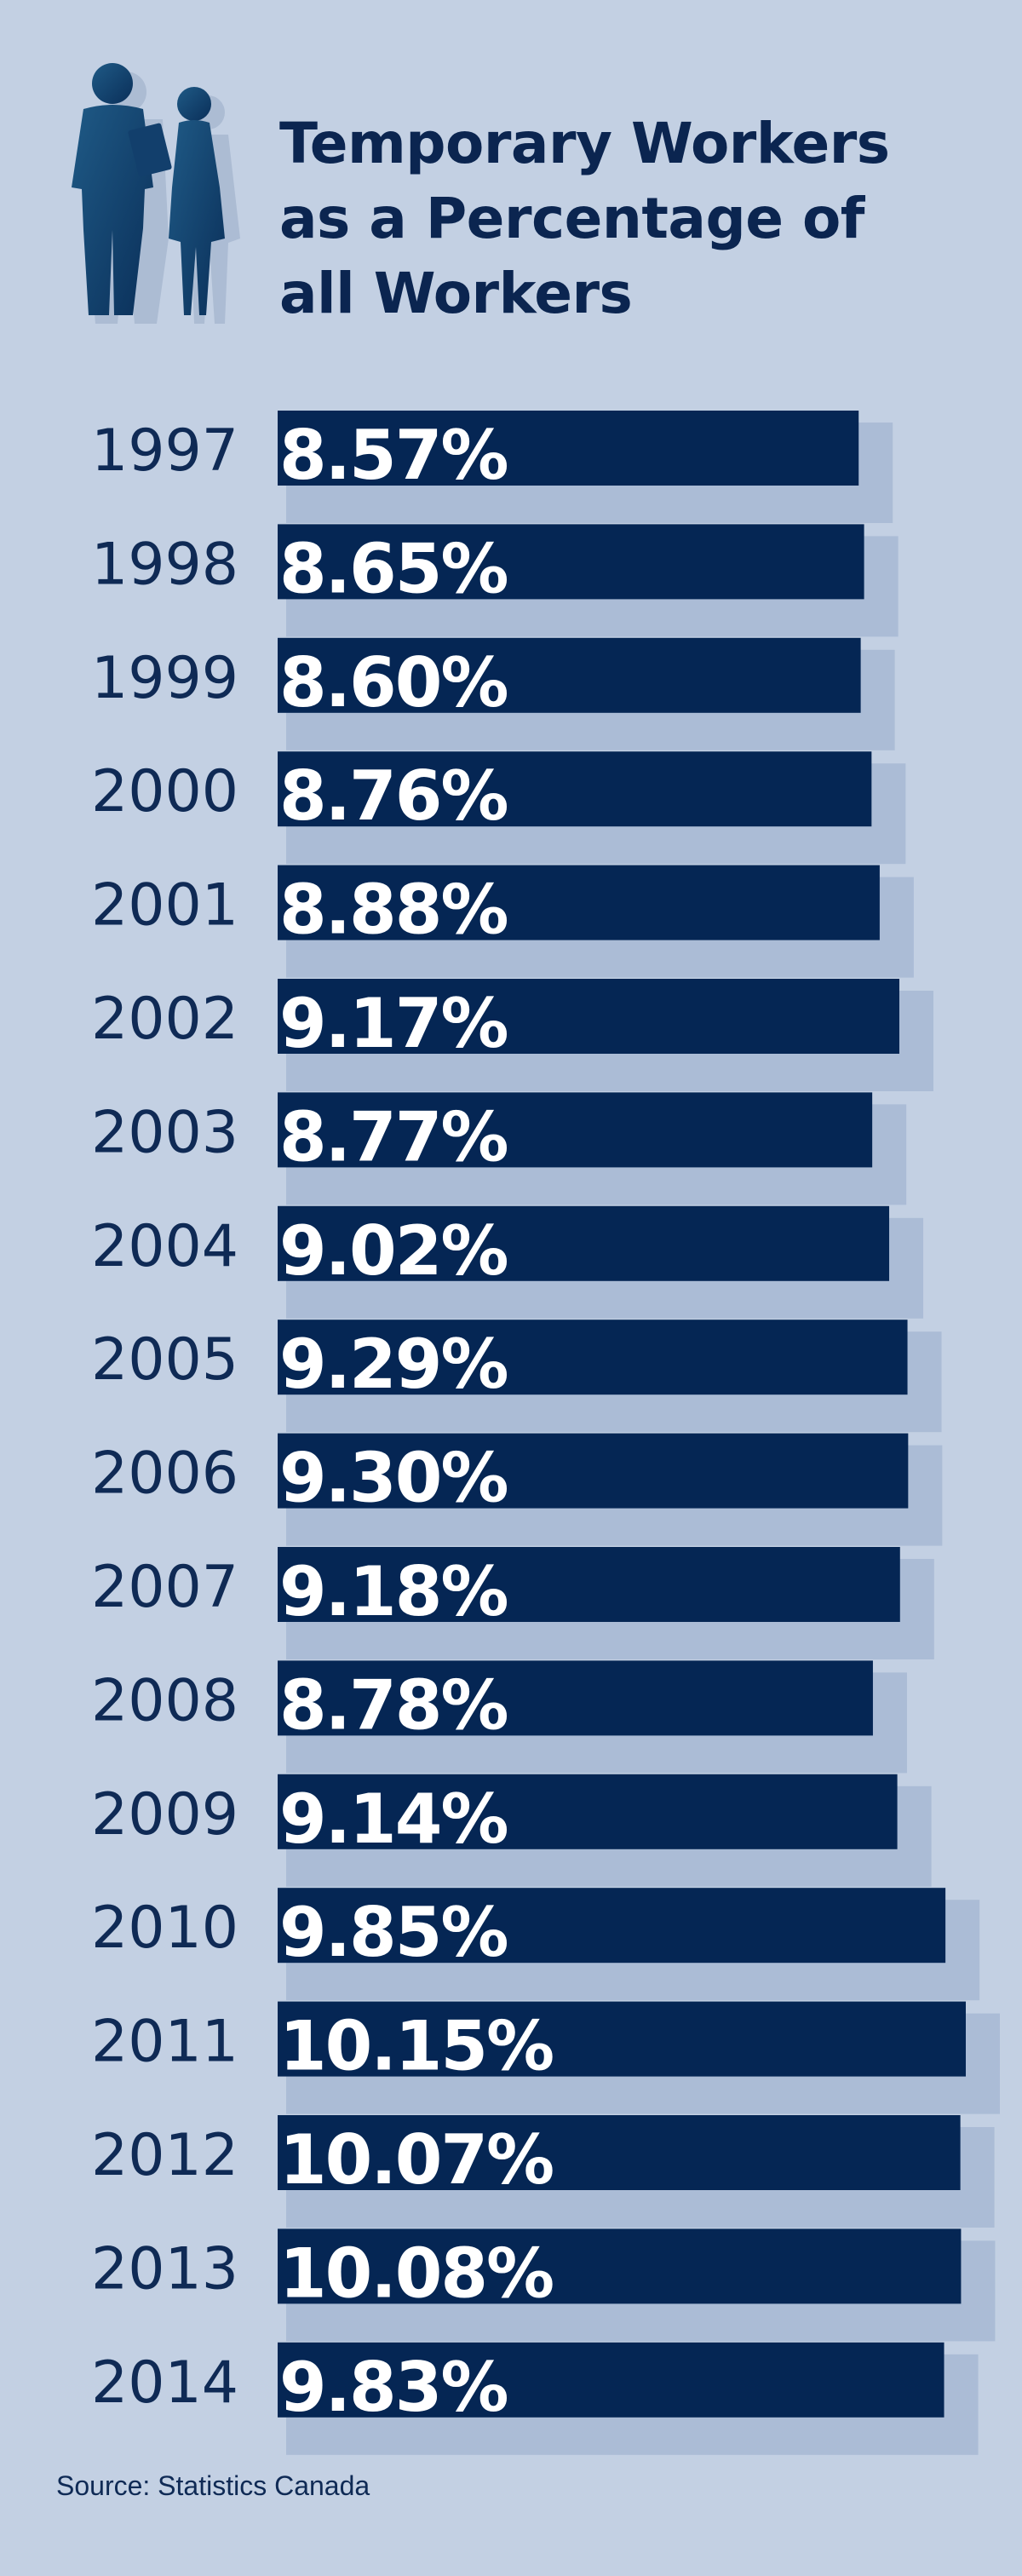  What do you see at coordinates (164, 1587) in the screenshot?
I see `year-label-2007: 2007` at bounding box center [164, 1587].